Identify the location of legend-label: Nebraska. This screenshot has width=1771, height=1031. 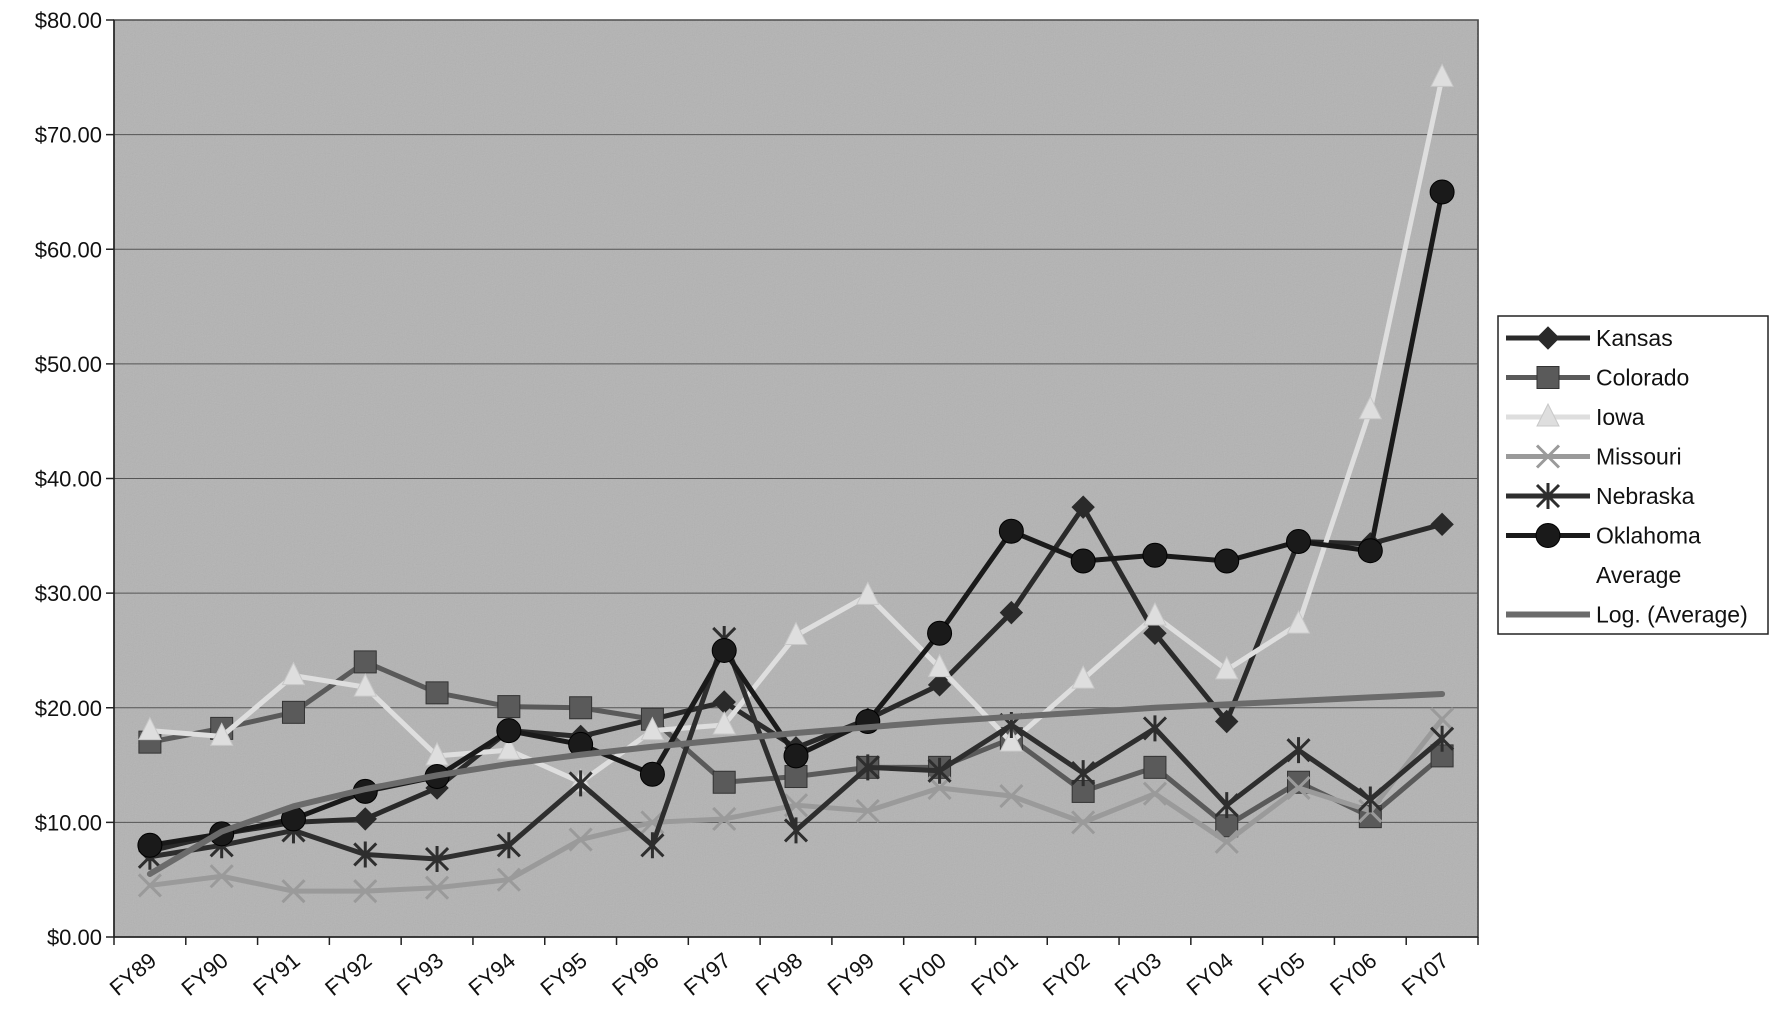
(1645, 496).